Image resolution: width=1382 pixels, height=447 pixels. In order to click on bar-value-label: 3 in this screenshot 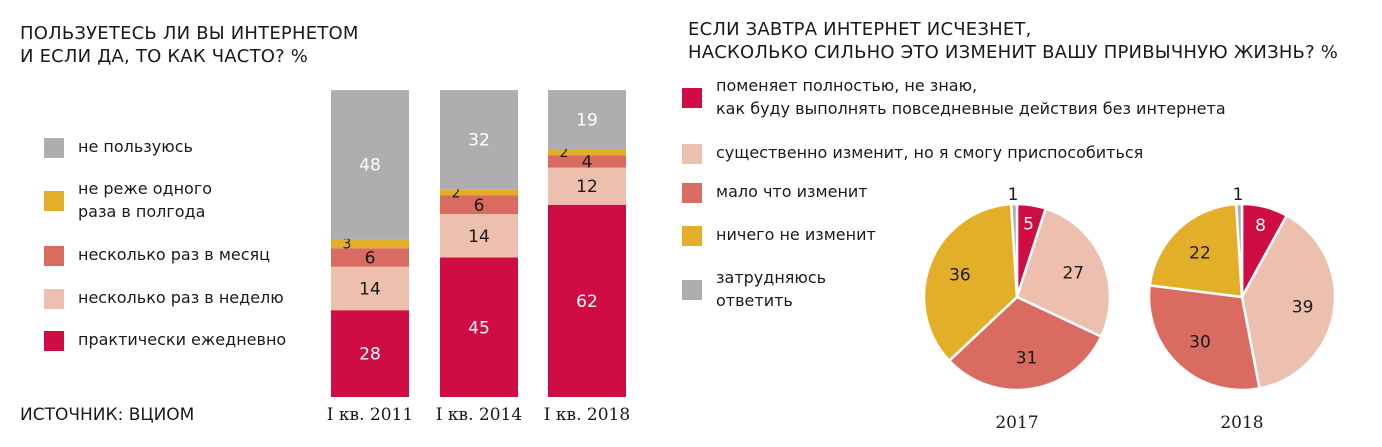, I will do `click(347, 245)`.